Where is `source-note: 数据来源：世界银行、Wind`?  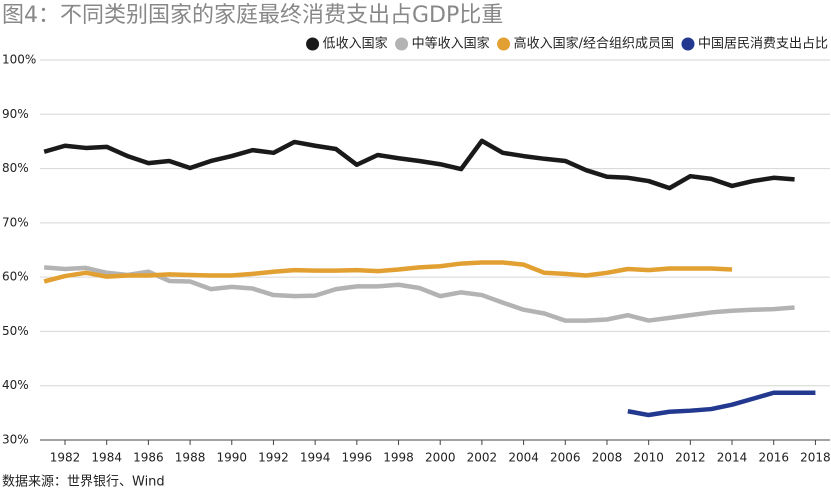 source-note: 数据来源：世界银行、Wind is located at coordinates (83, 482).